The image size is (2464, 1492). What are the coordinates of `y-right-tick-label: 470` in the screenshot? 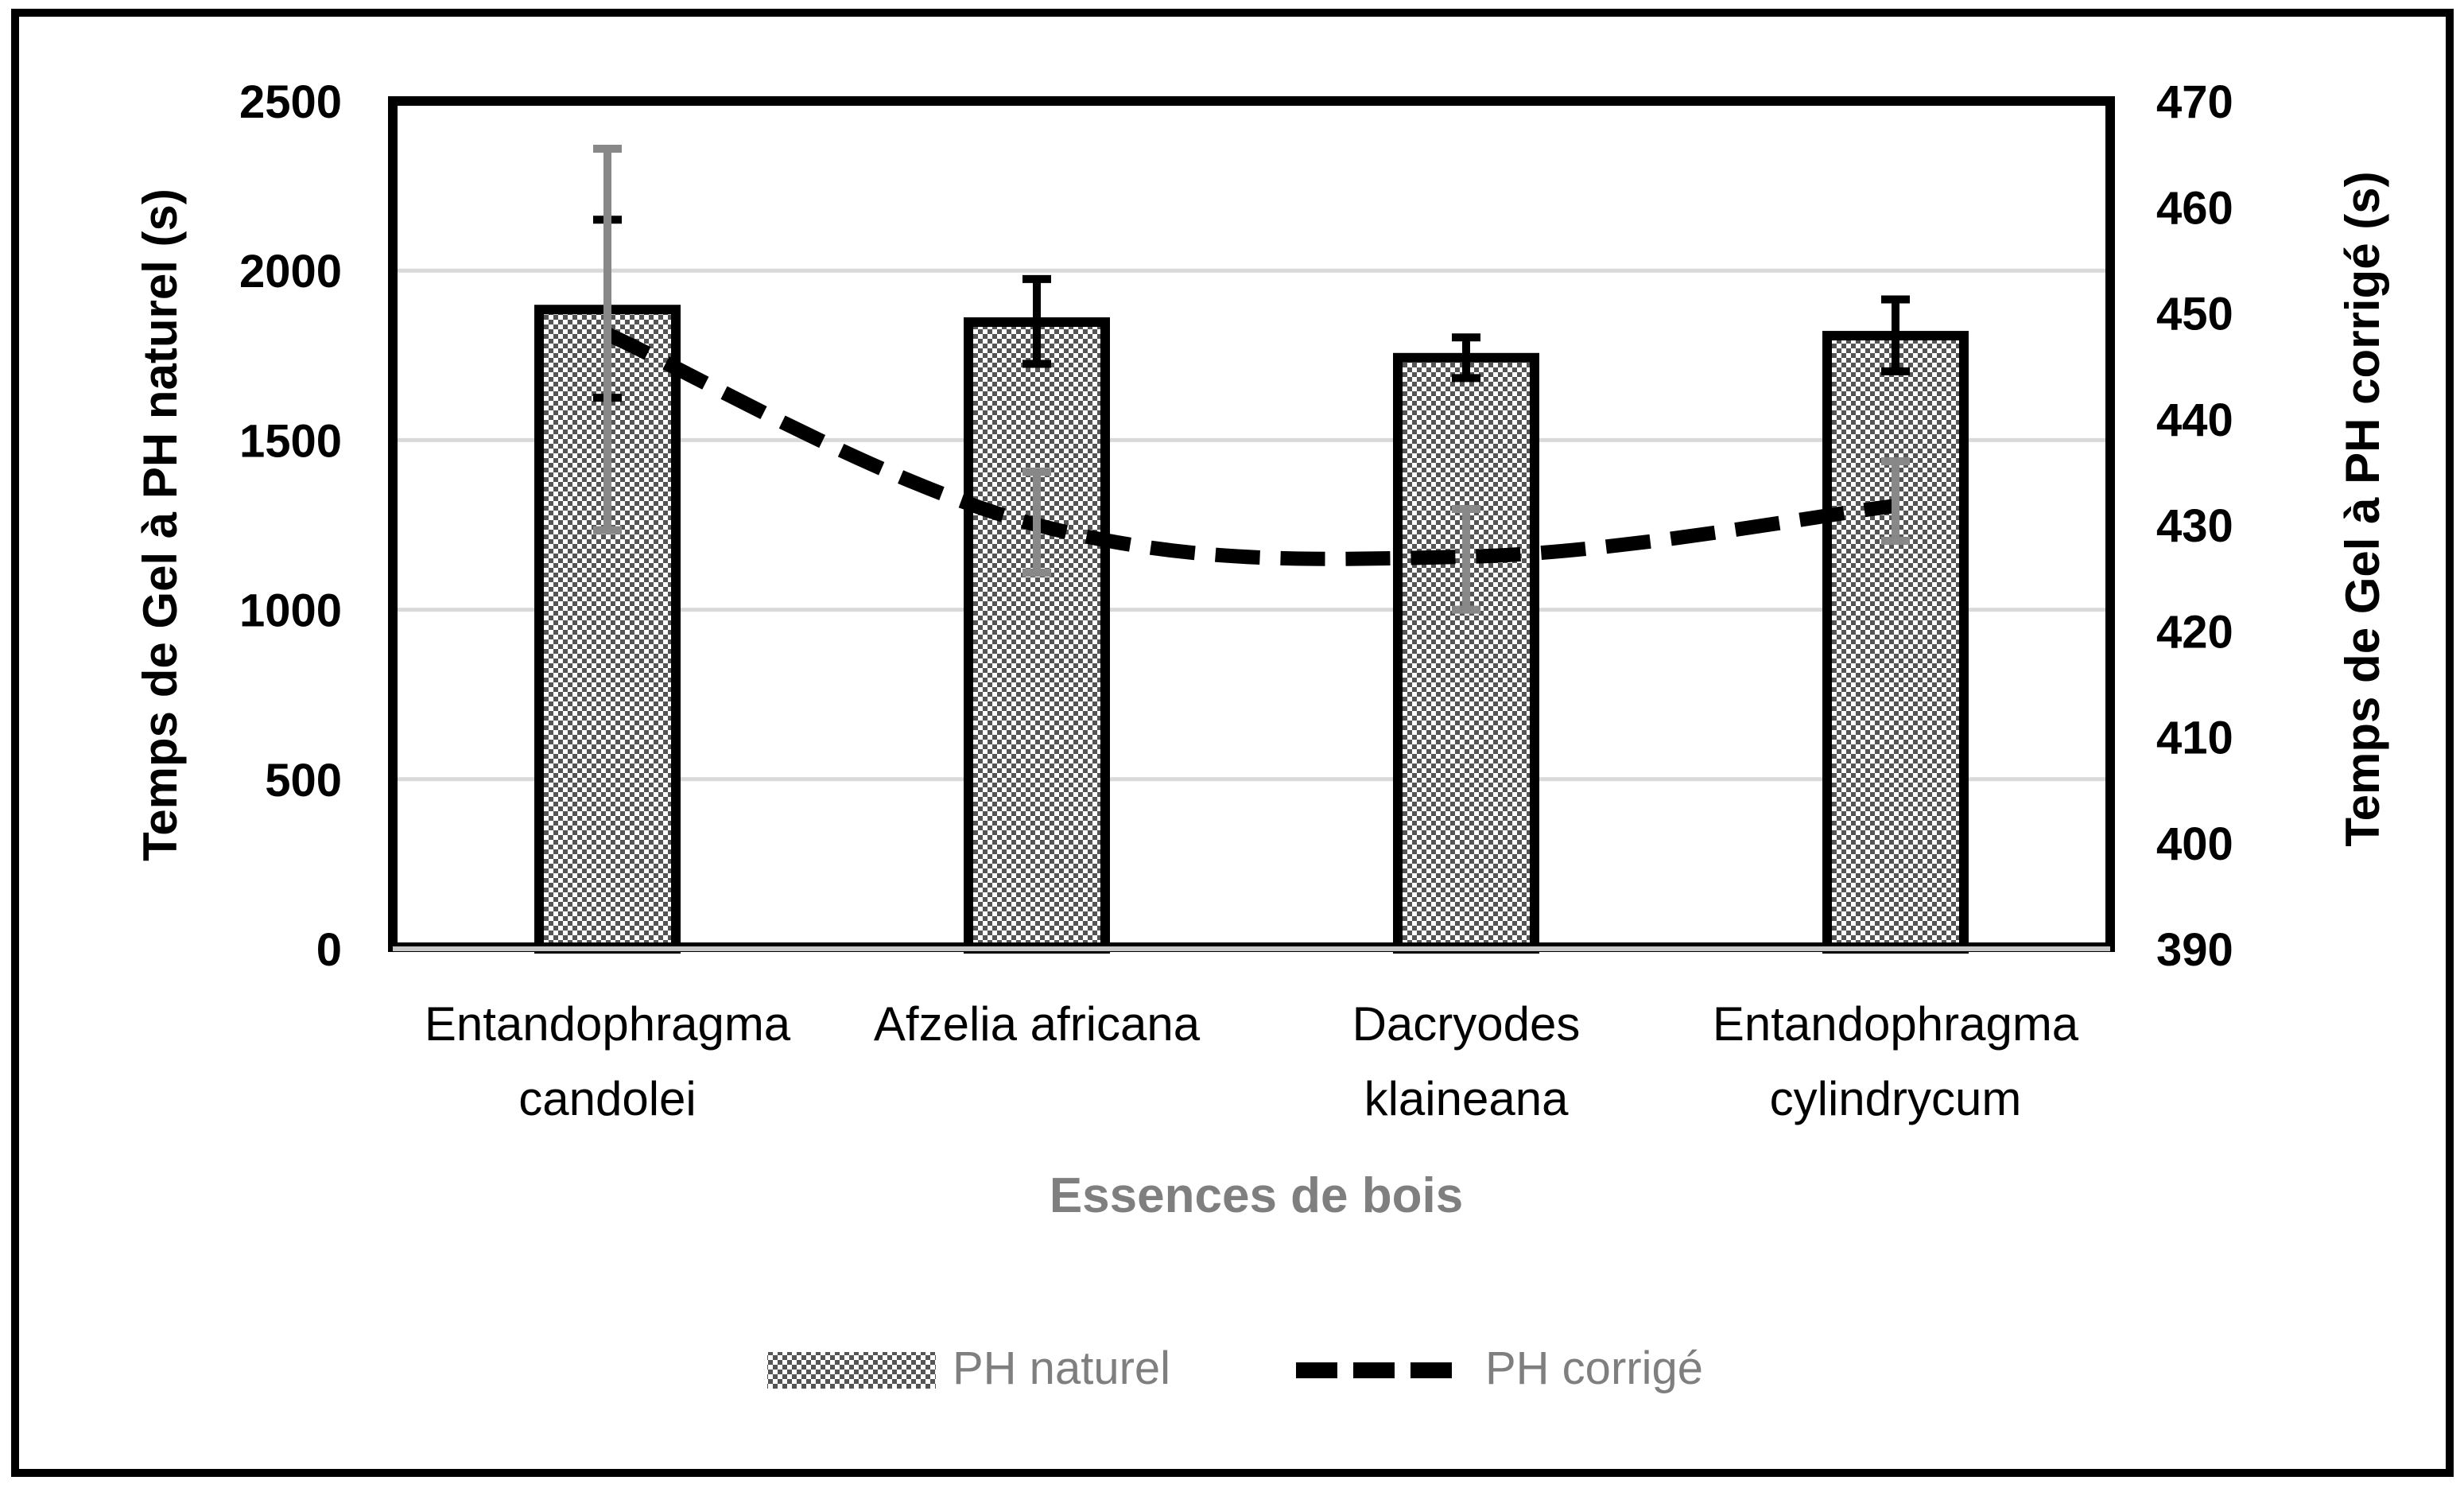 It's located at (2194, 102).